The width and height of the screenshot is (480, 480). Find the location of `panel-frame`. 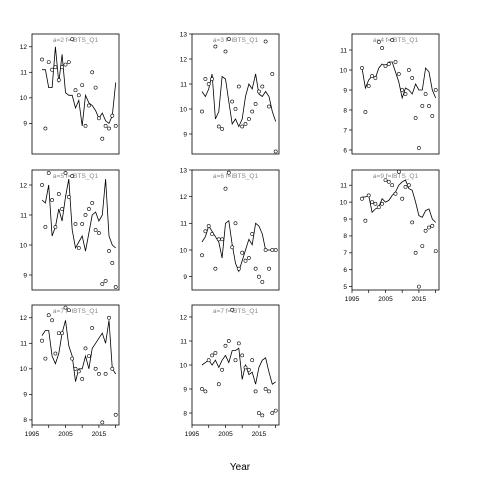

panel-frame is located at coordinates (75, 365).